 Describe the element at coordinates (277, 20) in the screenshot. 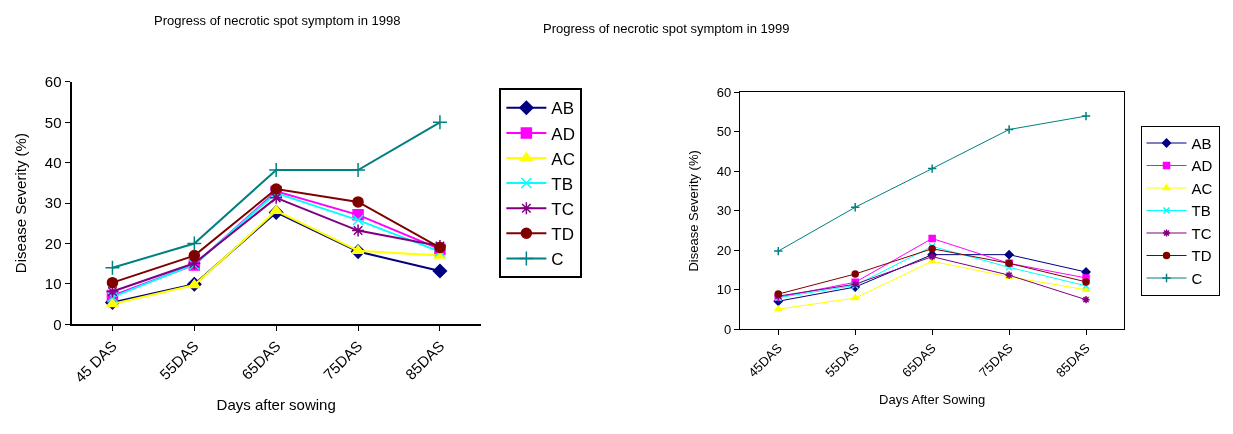

I see `chart-title: Progress of necrotic spot symptom in 1998` at that location.